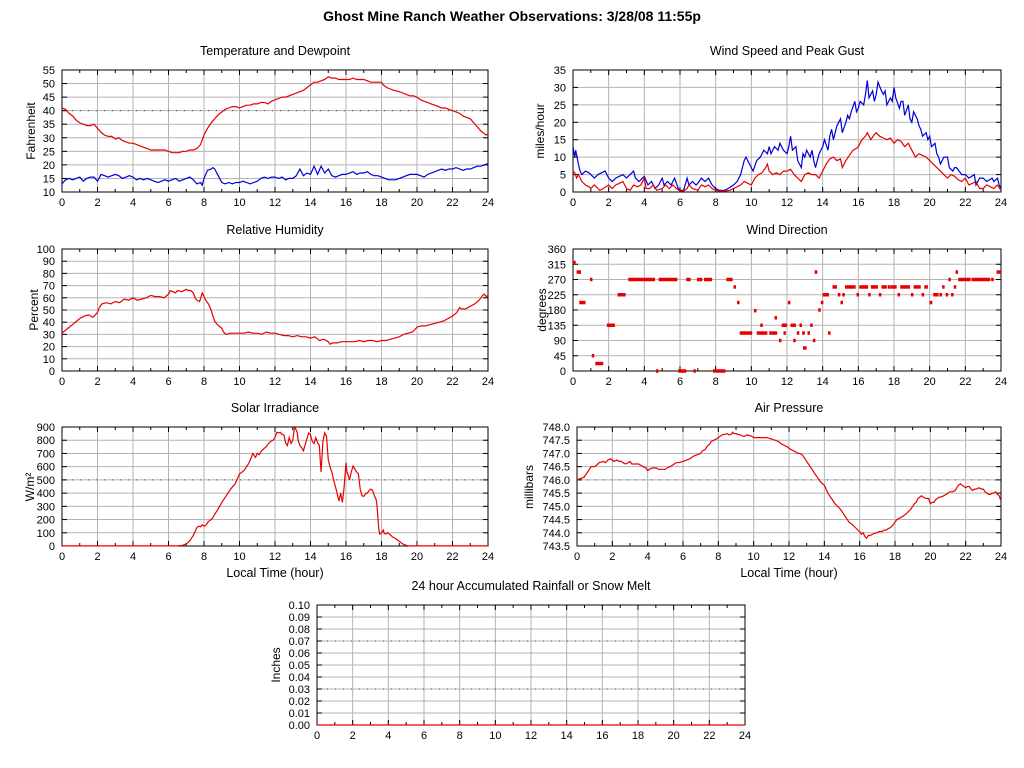  What do you see at coordinates (557, 326) in the screenshot?
I see `svg-text: 135` at bounding box center [557, 326].